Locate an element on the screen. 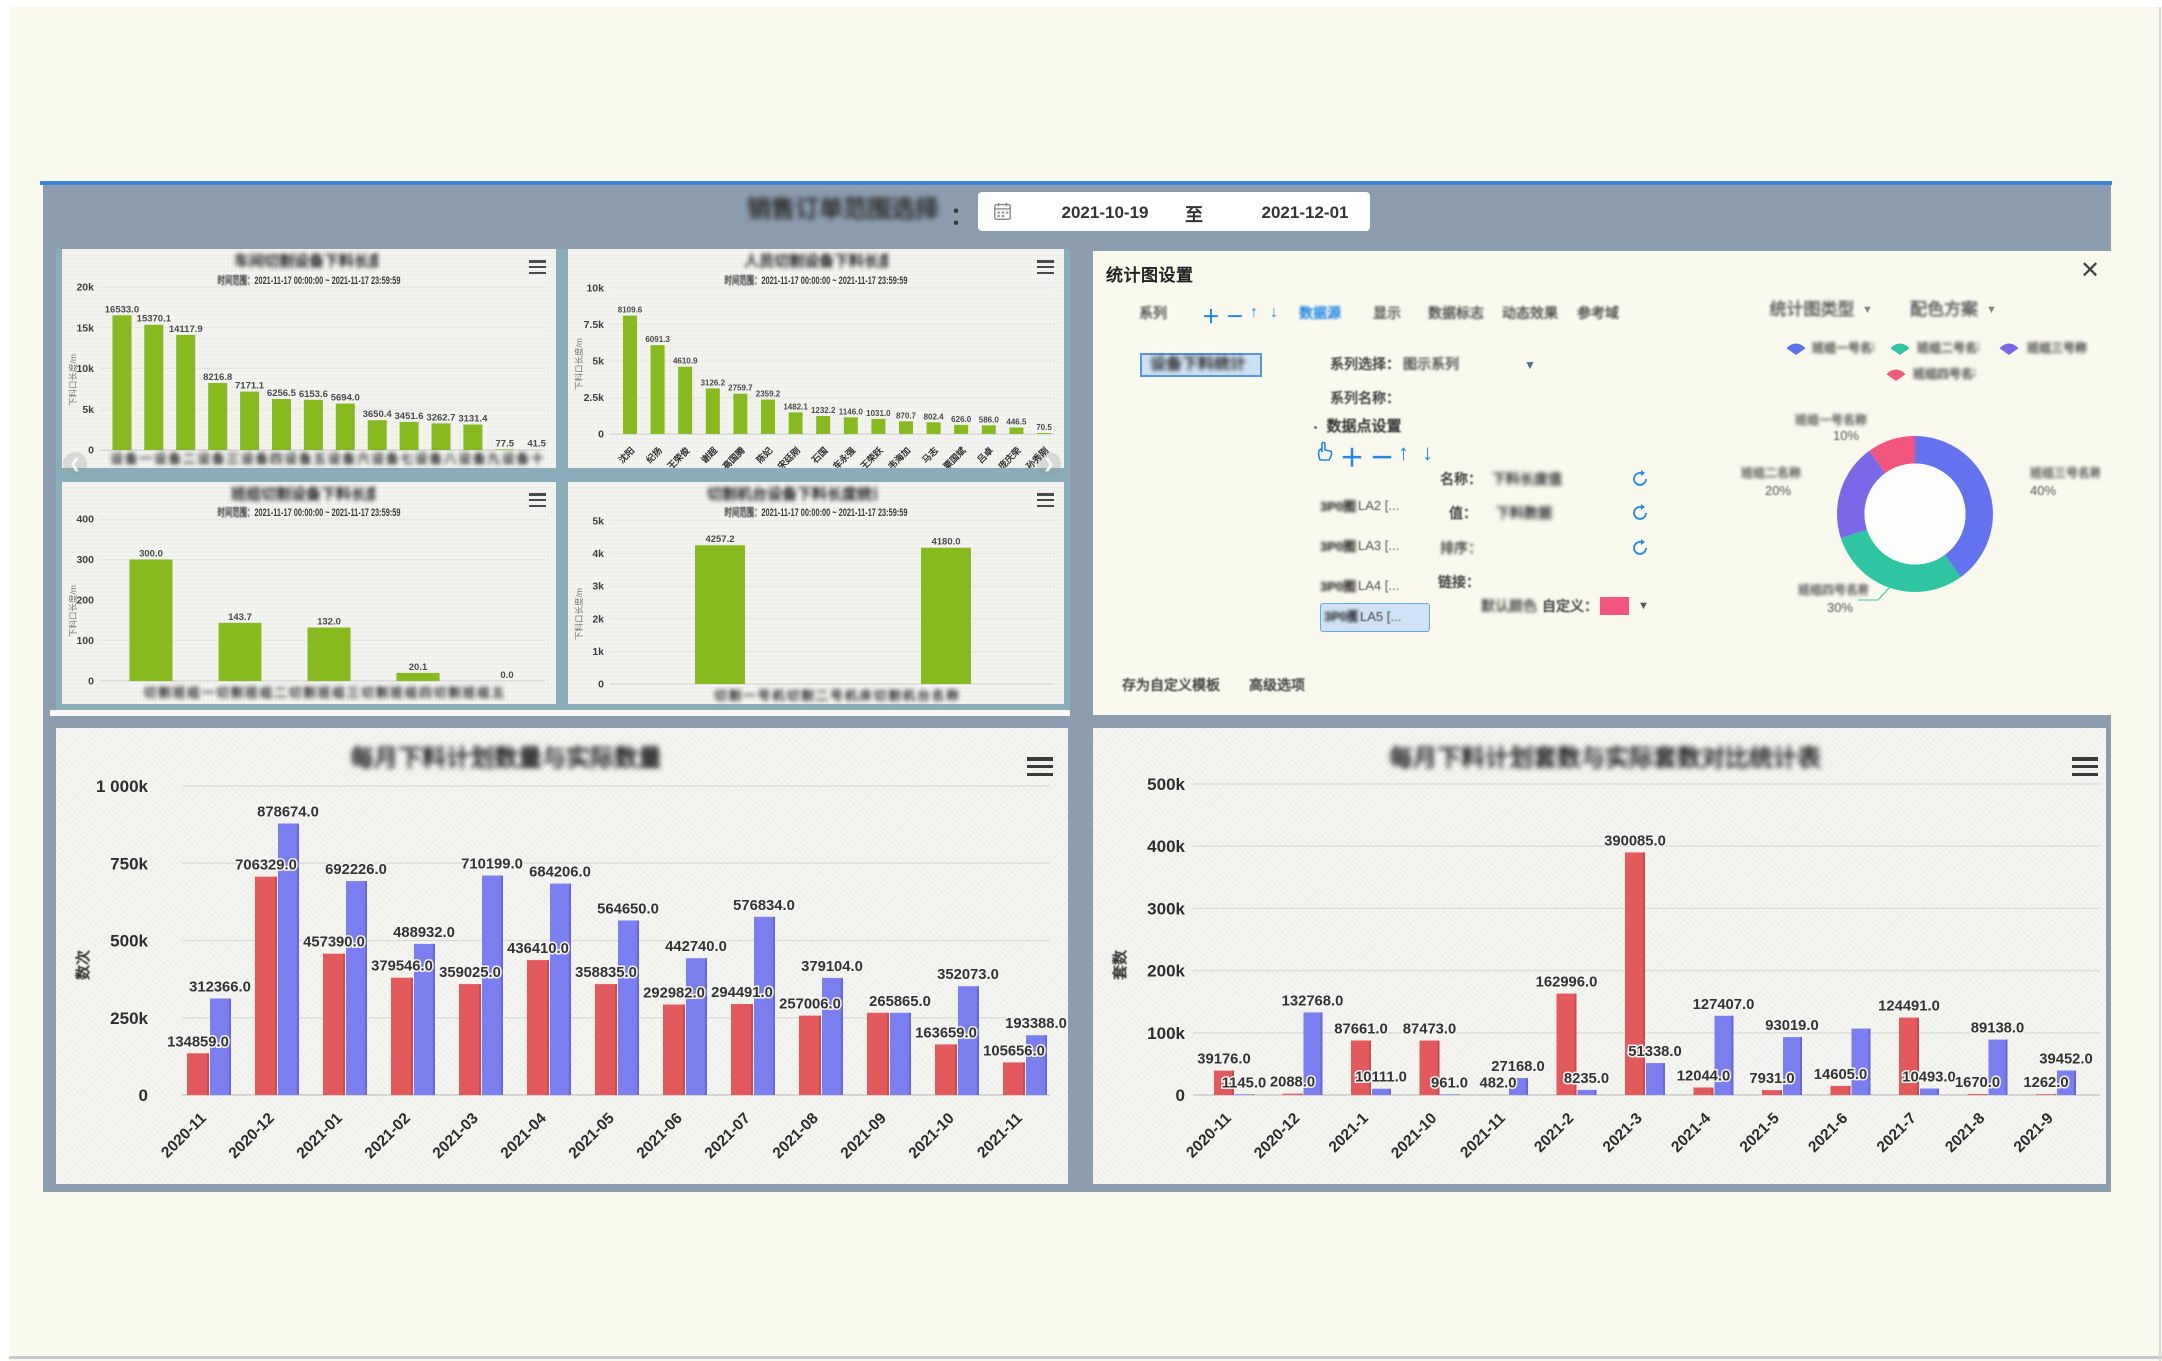  svg-text: 2021-9 is located at coordinates (2034, 1133).